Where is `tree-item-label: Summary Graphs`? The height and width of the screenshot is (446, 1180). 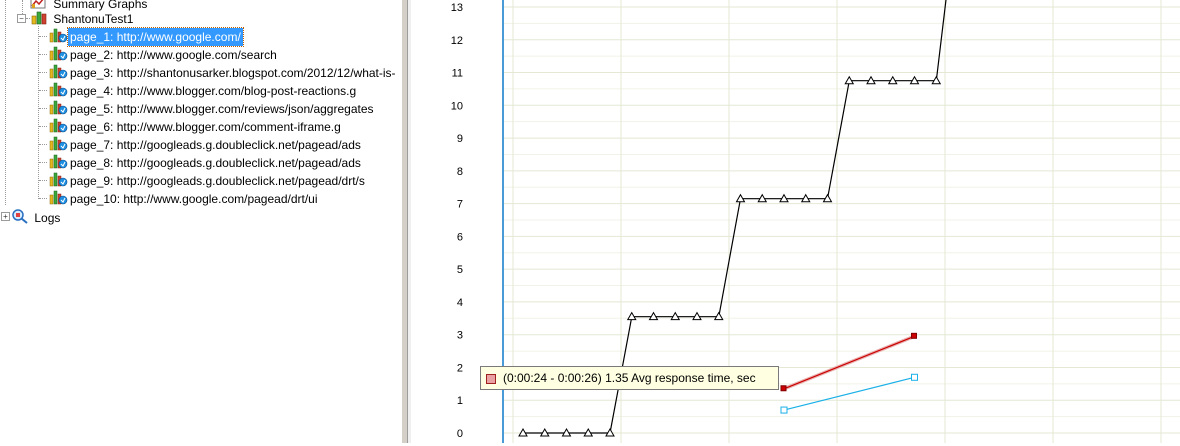 tree-item-label: Summary Graphs is located at coordinates (100, 5).